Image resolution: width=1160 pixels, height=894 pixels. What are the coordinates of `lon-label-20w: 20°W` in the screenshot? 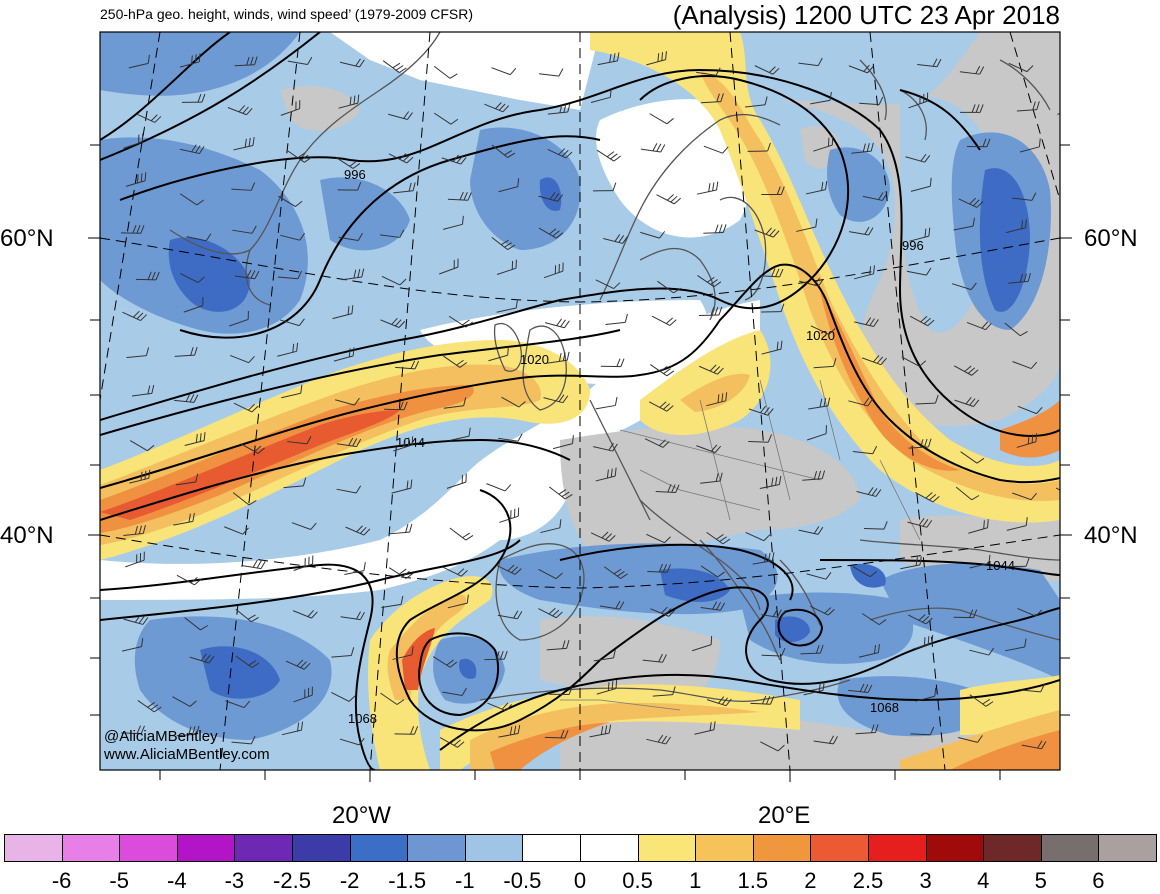 It's located at (361, 816).